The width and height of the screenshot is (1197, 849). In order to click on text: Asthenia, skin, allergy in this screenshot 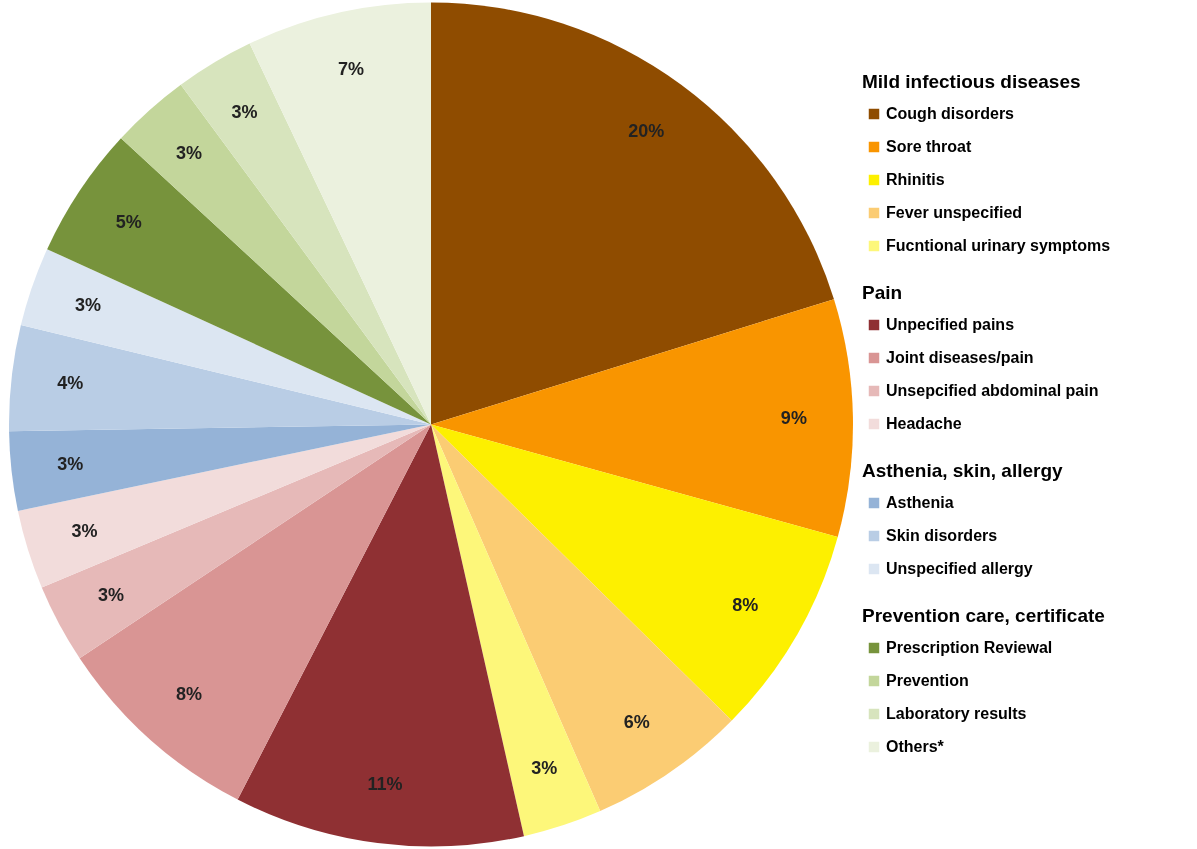, I will do `click(963, 470)`.